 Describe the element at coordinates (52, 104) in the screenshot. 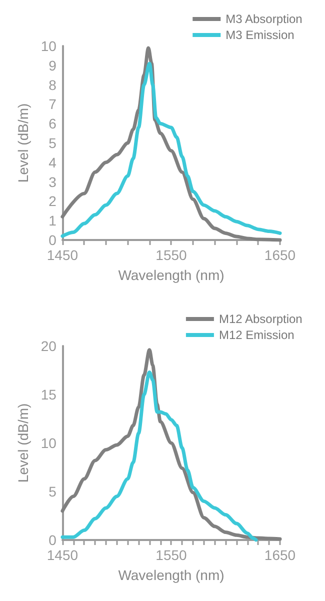

I see `y-tick-label: 7` at that location.